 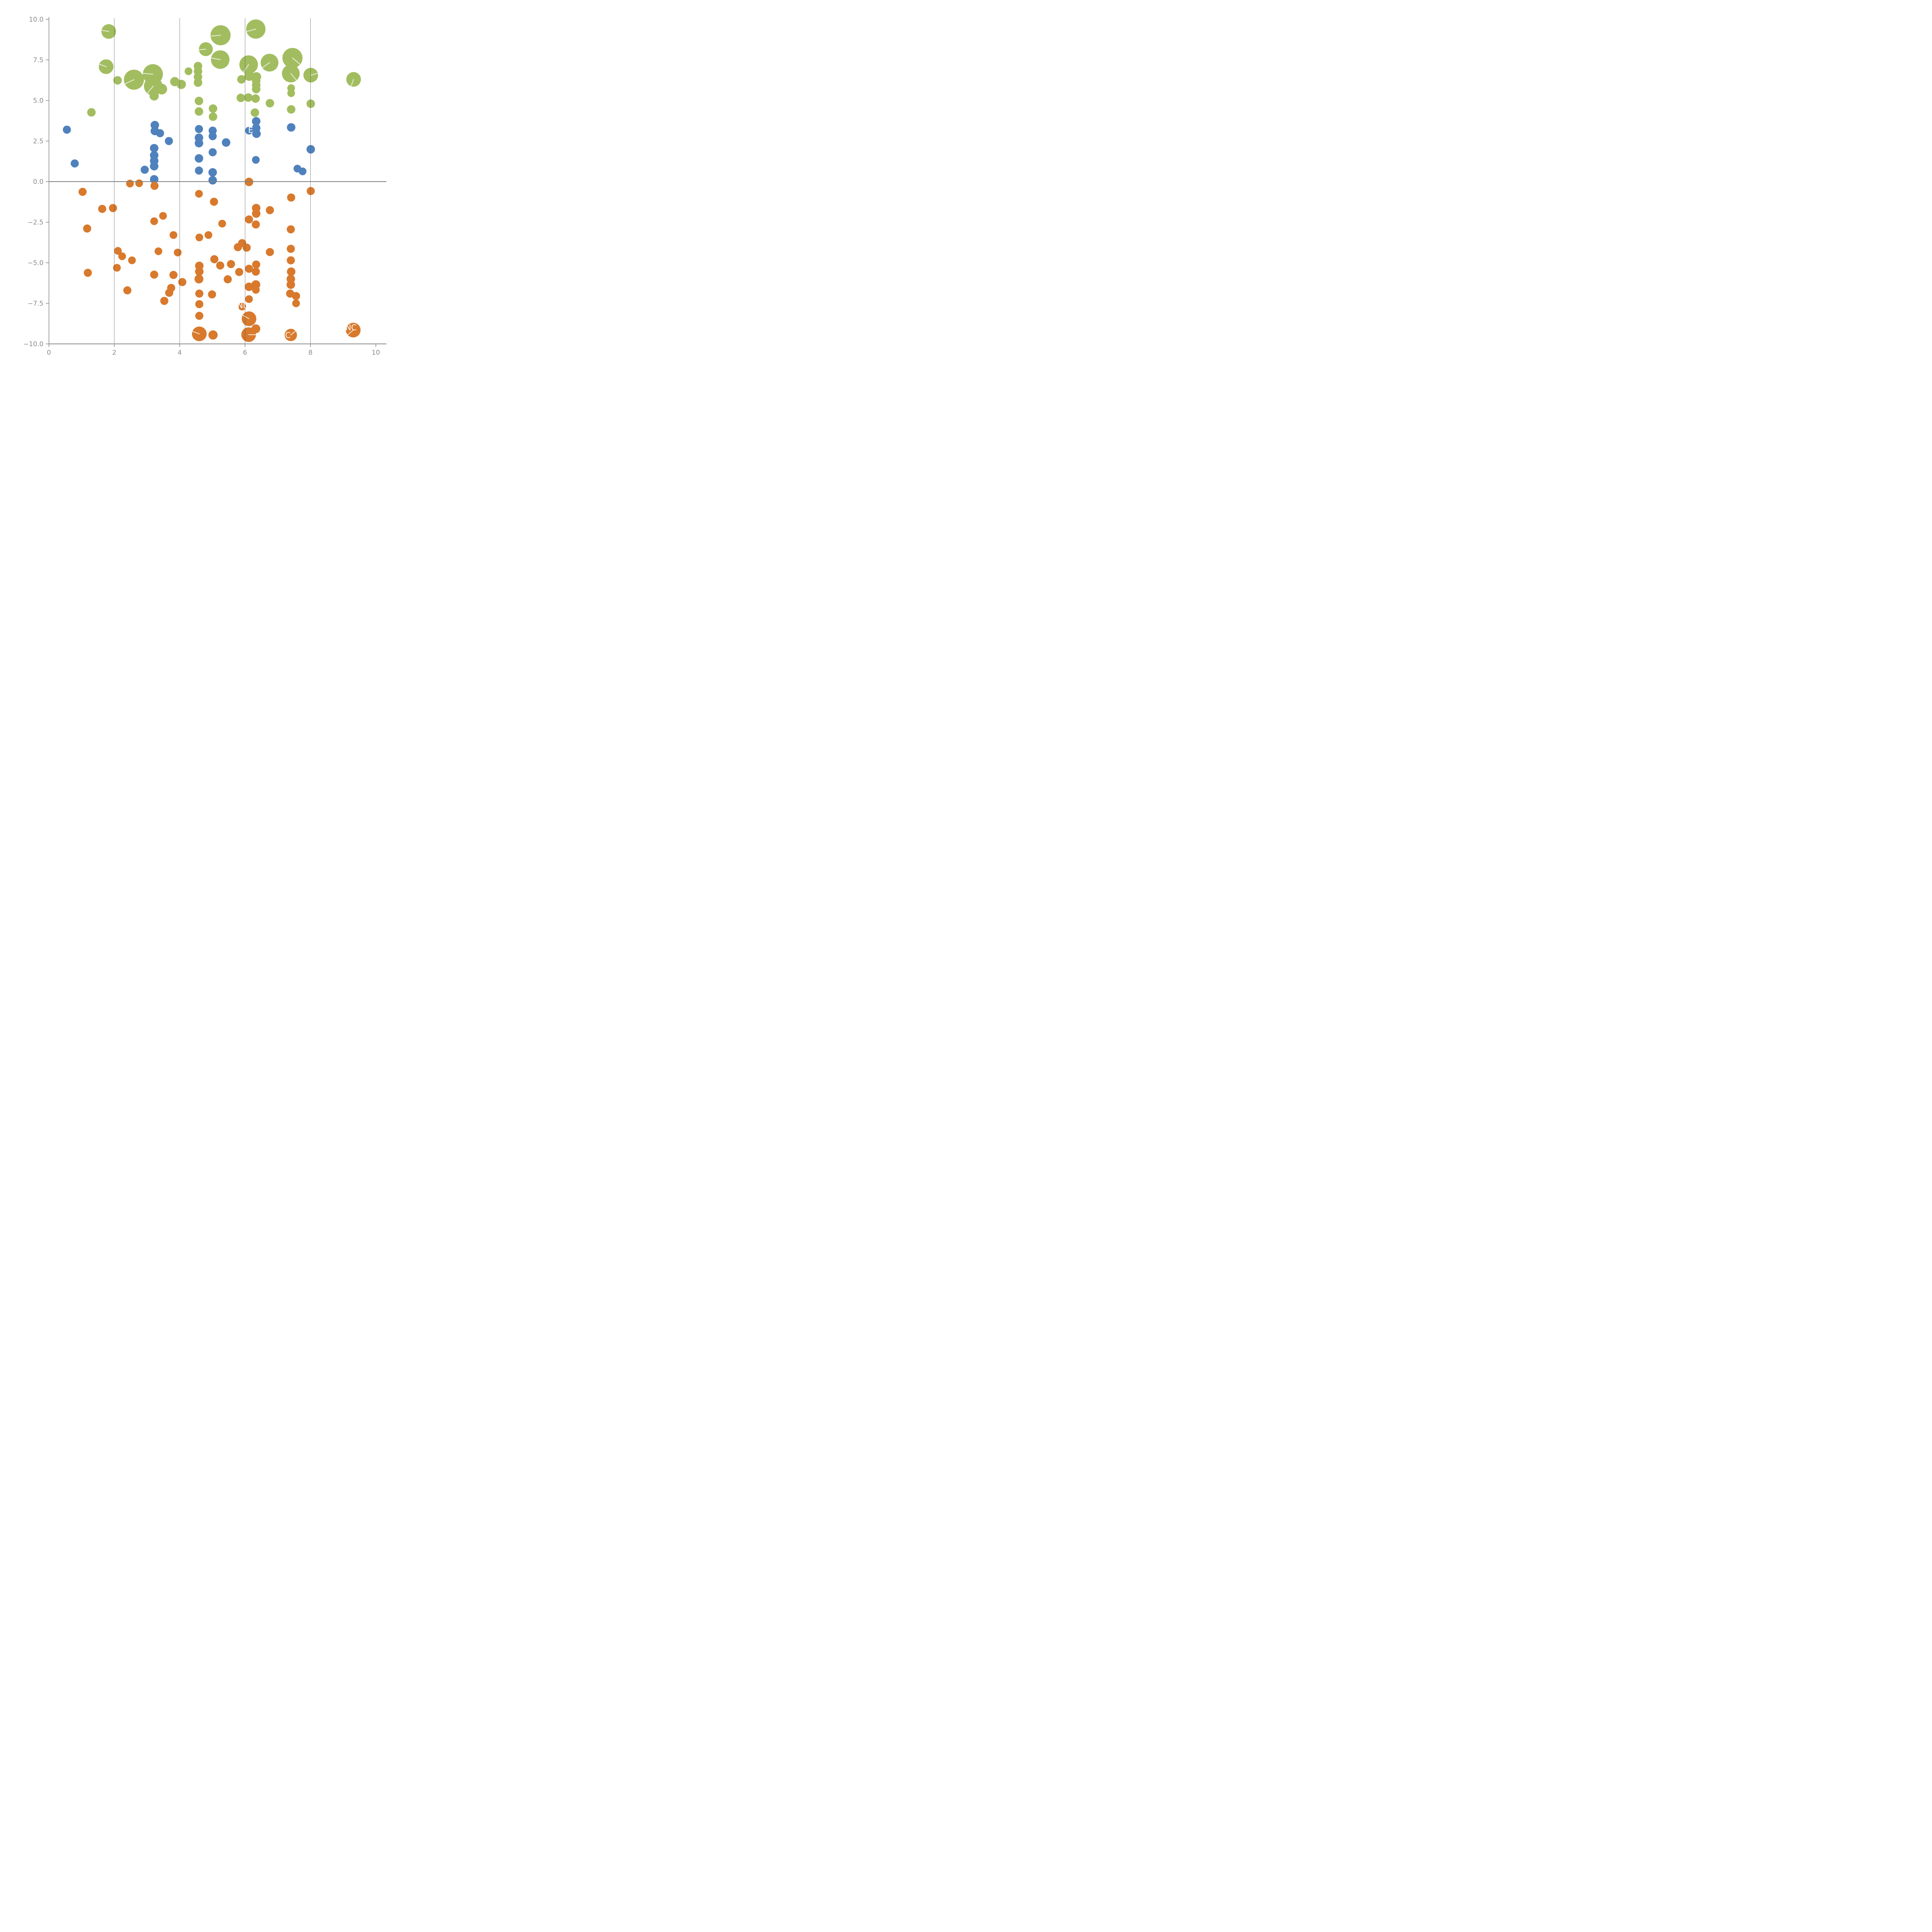 What do you see at coordinates (243, 305) in the screenshot?
I see `annotation-ND: ND` at bounding box center [243, 305].